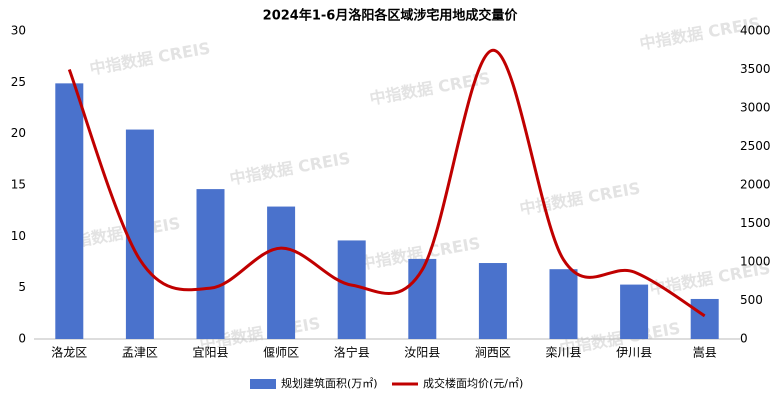  I want to click on y-tick-label: 10, so click(18, 236).